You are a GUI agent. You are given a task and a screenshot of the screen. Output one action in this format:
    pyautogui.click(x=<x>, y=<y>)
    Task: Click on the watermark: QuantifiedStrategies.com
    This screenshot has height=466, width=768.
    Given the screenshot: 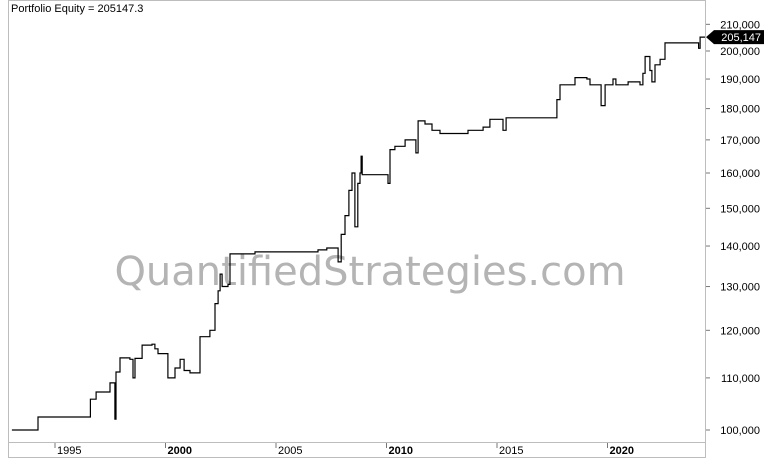 What is the action you would take?
    pyautogui.click(x=369, y=272)
    